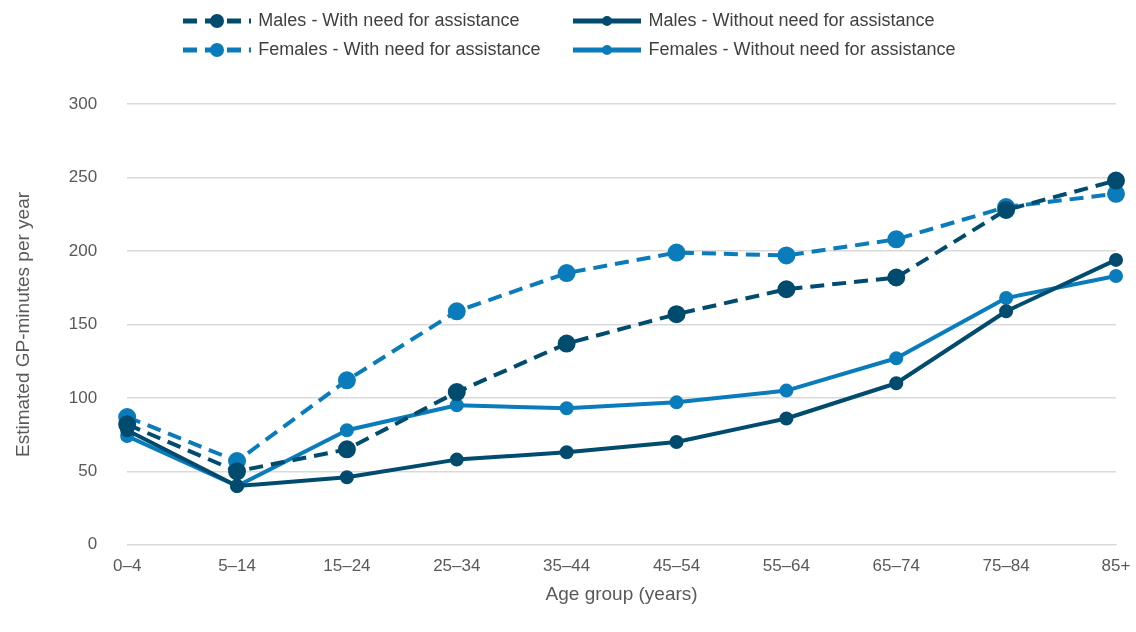 The width and height of the screenshot is (1136, 632). Describe the element at coordinates (83, 177) in the screenshot. I see `y-tick-label: 250` at that location.